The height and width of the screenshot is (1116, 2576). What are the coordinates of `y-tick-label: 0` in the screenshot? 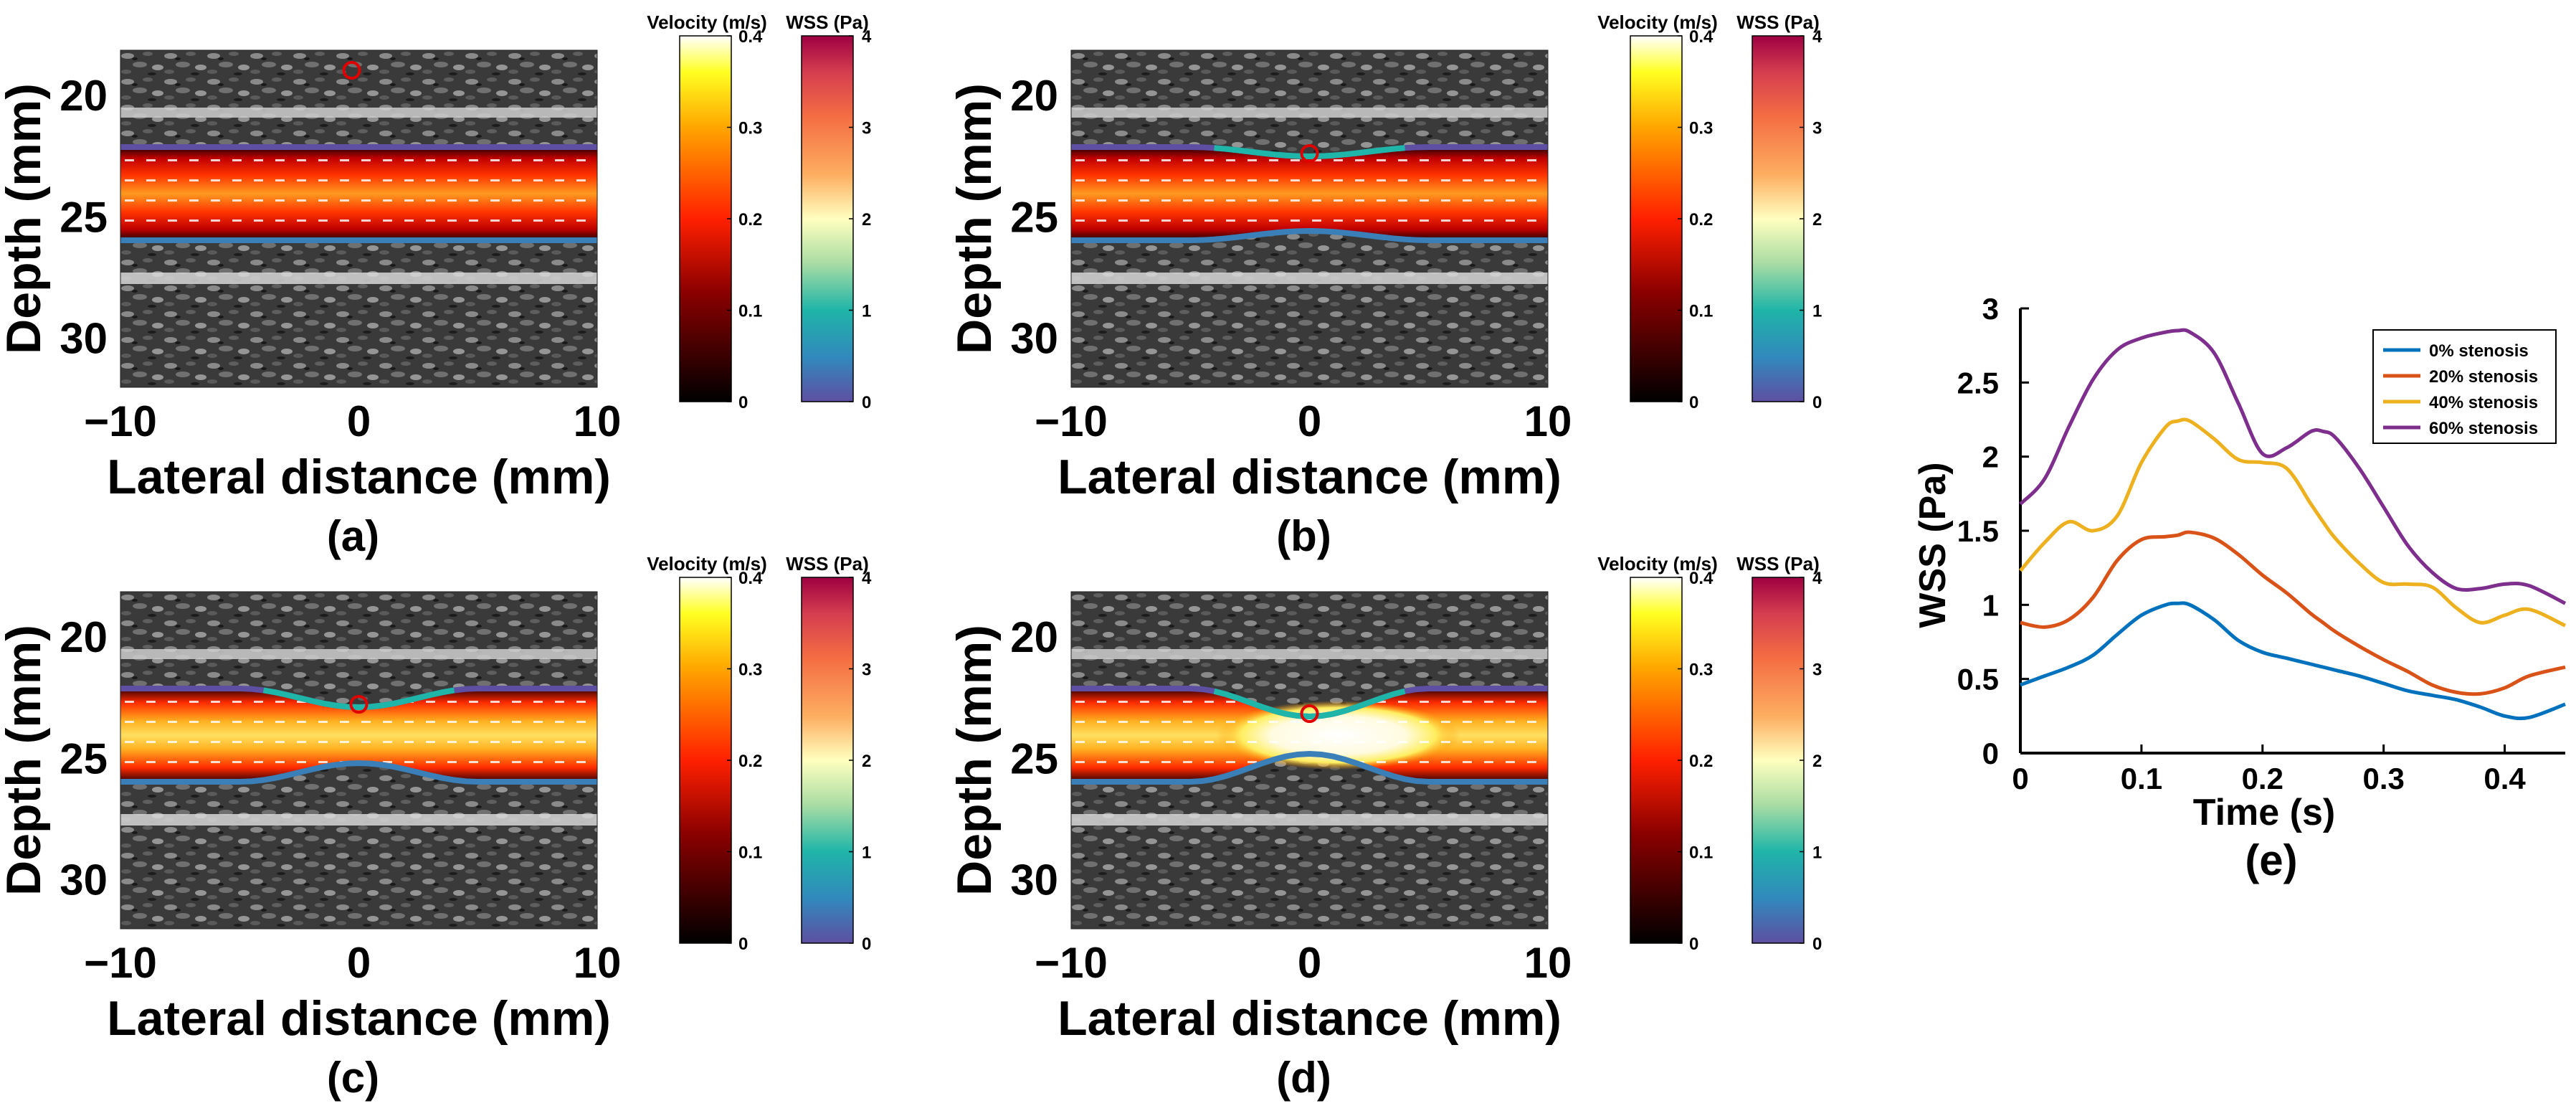 It's located at (1991, 753).